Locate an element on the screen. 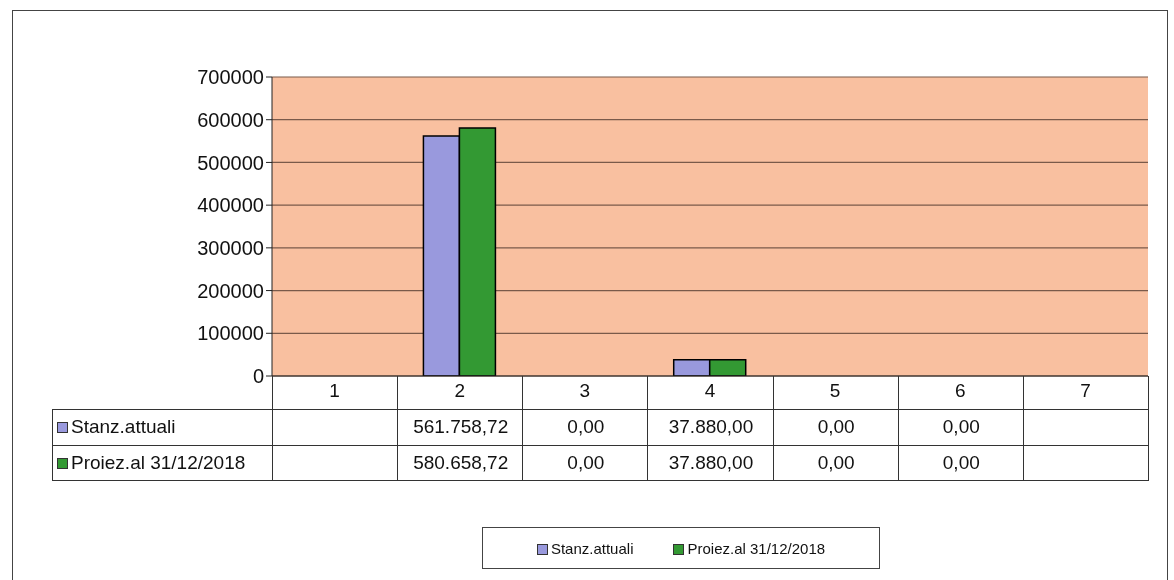  x-tick-label: 3 is located at coordinates (585, 391).